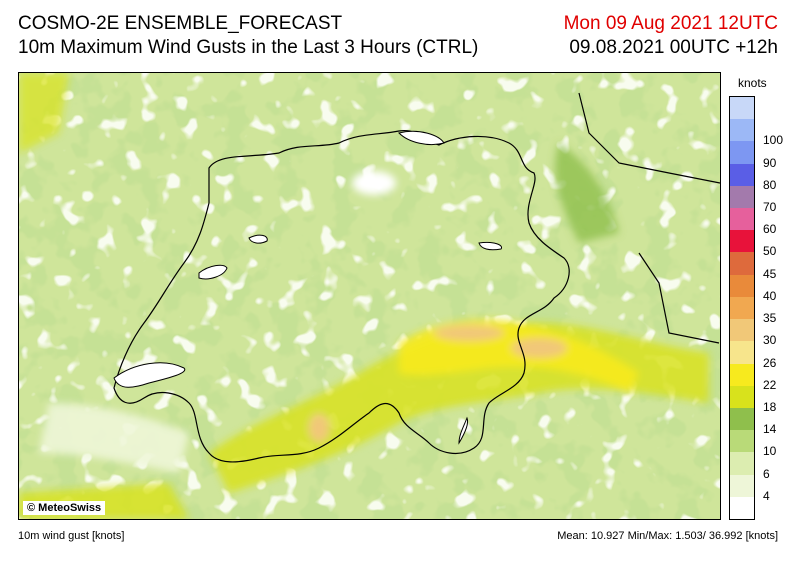 The height and width of the screenshot is (561, 800). I want to click on run-time: 09.08.2021 00UTC +12h, so click(673, 47).